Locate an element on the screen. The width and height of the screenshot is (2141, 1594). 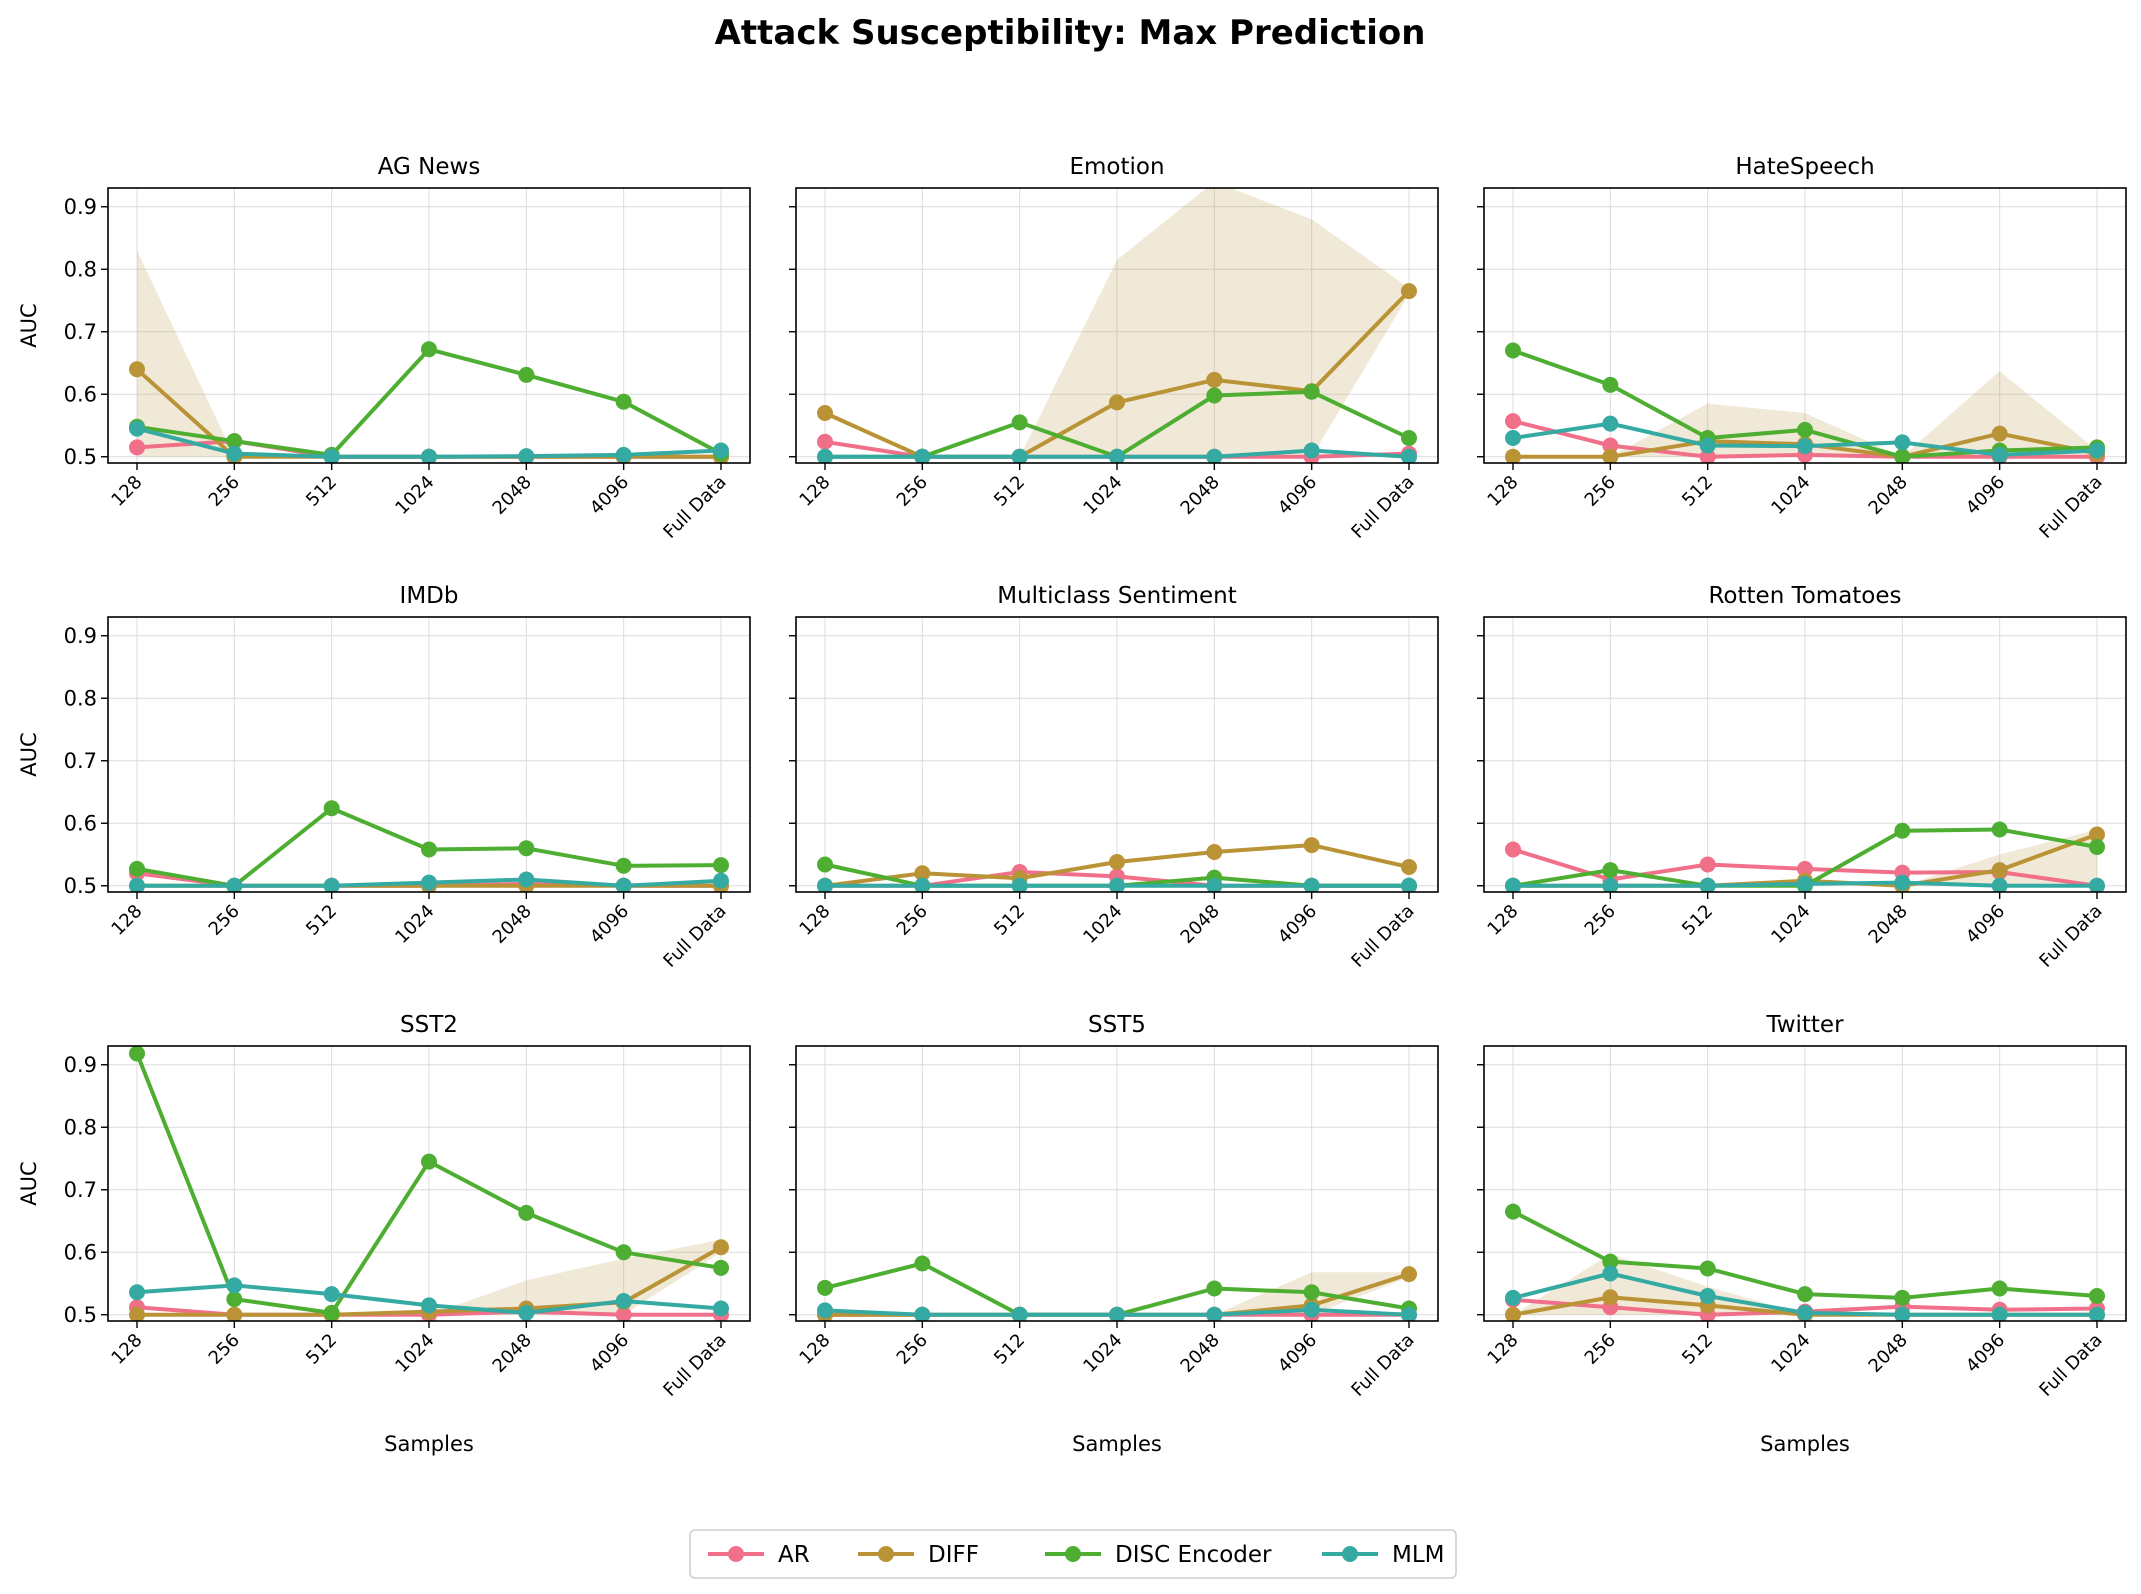
panel-emotion: 128 256 512 1024 2048 4096 Full Data Emotion is located at coordinates (1114, 348).